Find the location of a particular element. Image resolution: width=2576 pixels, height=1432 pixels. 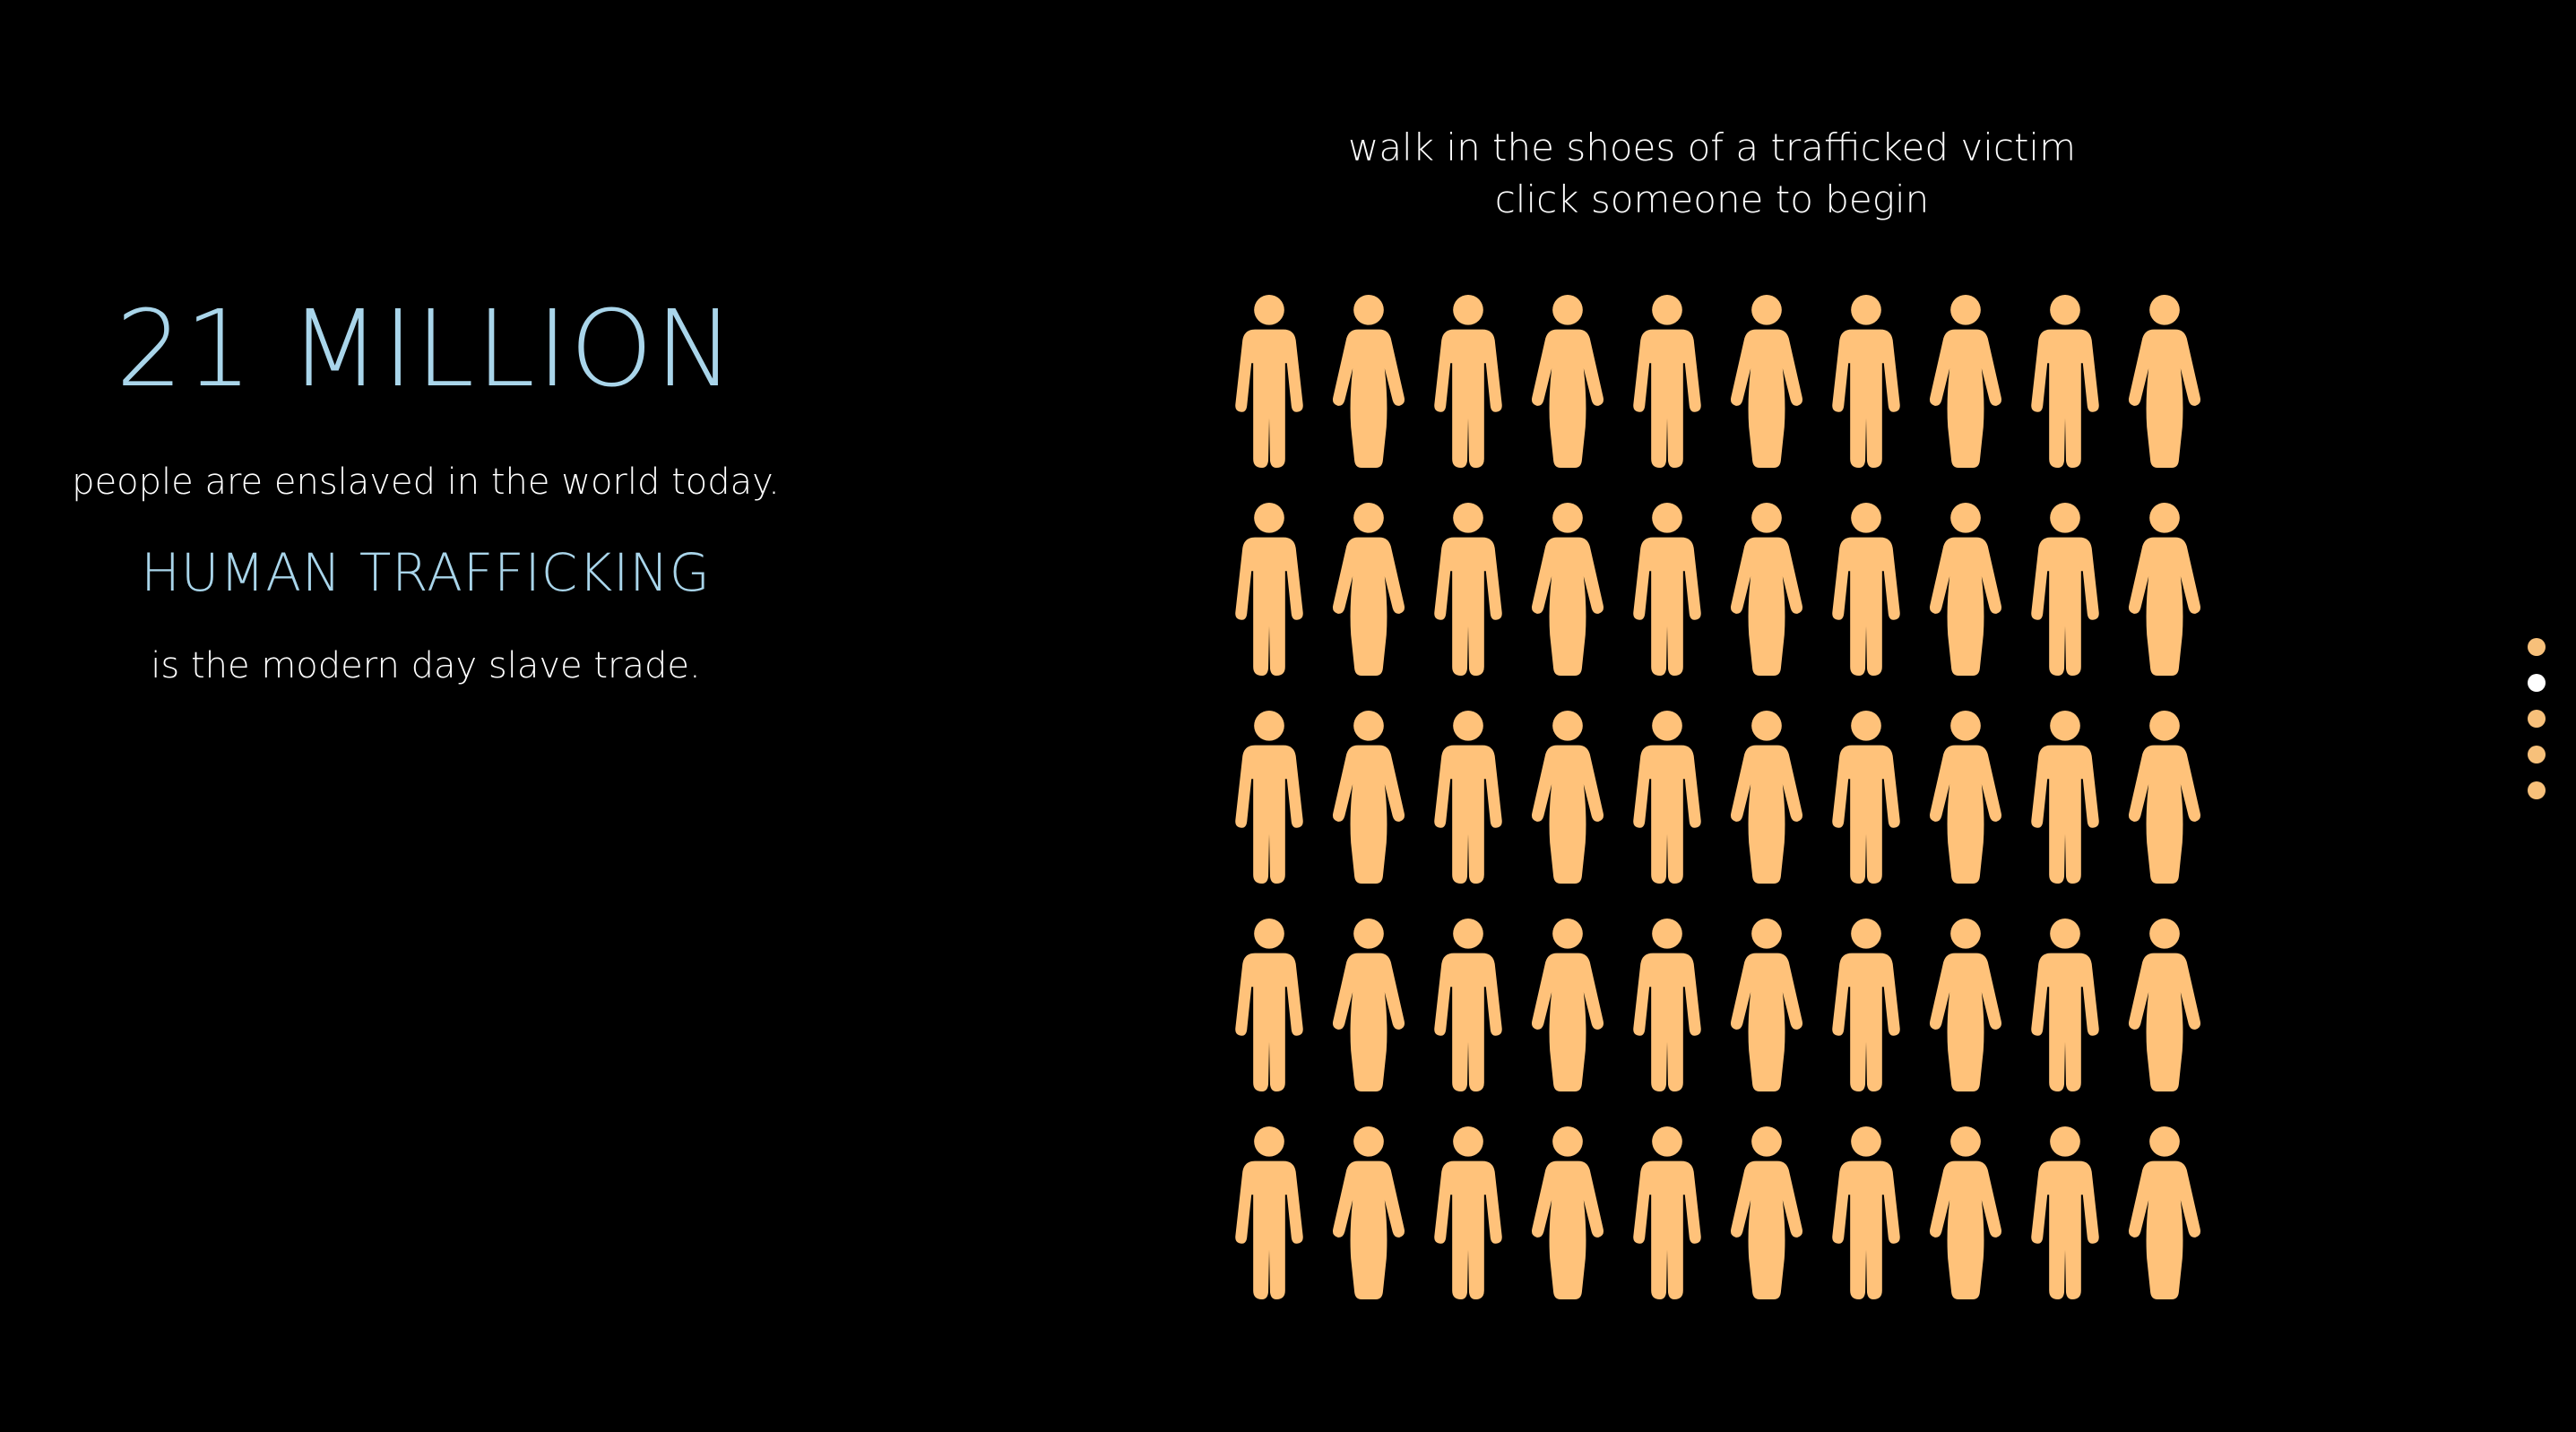

stat-caption: people are enslaved in the world today. is located at coordinates (426, 482).